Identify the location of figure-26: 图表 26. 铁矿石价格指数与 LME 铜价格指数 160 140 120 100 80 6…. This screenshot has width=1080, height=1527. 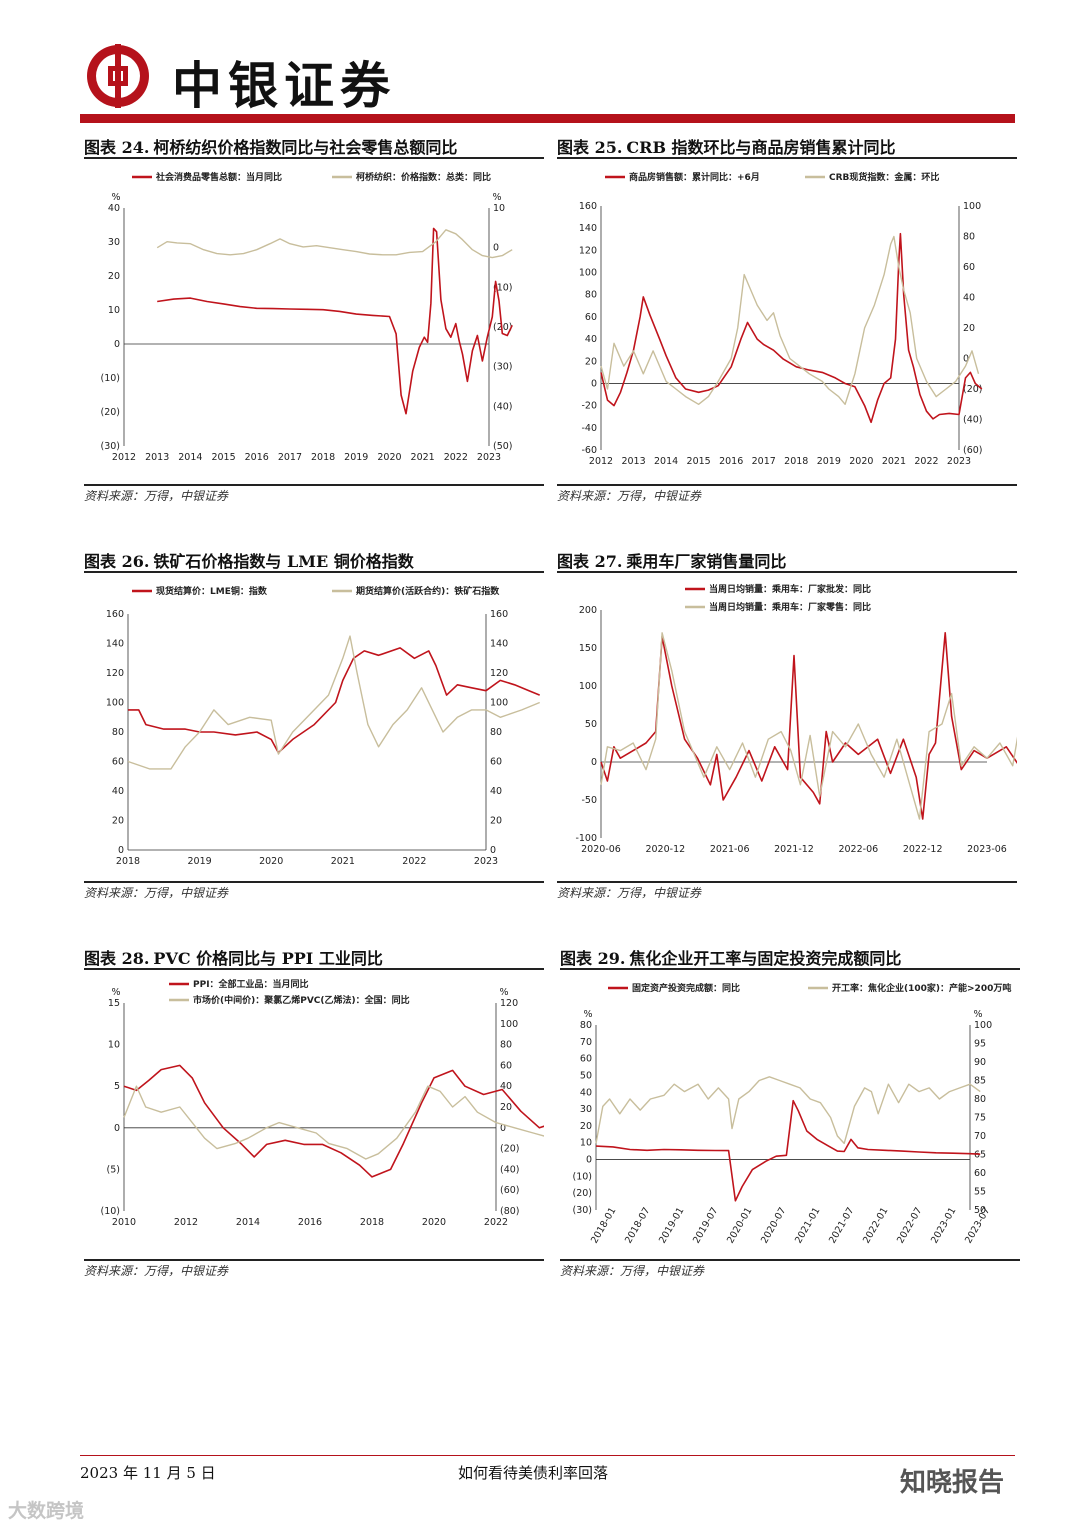
(314, 728).